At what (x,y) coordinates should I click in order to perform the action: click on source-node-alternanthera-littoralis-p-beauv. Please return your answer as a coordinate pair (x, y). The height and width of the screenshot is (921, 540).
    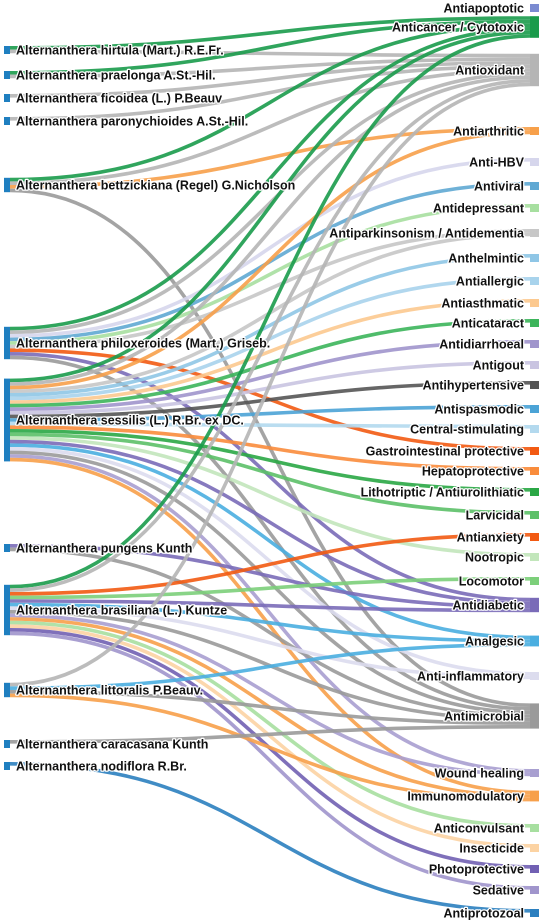
    Looking at the image, I should click on (7, 690).